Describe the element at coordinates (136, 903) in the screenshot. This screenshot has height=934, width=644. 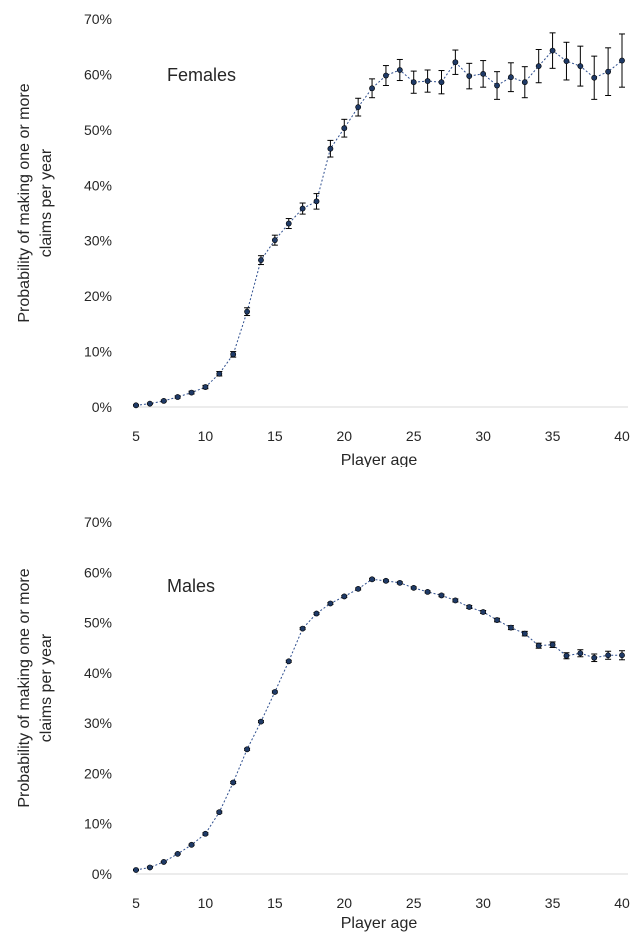
I see `males-x-tick-label: 5` at that location.